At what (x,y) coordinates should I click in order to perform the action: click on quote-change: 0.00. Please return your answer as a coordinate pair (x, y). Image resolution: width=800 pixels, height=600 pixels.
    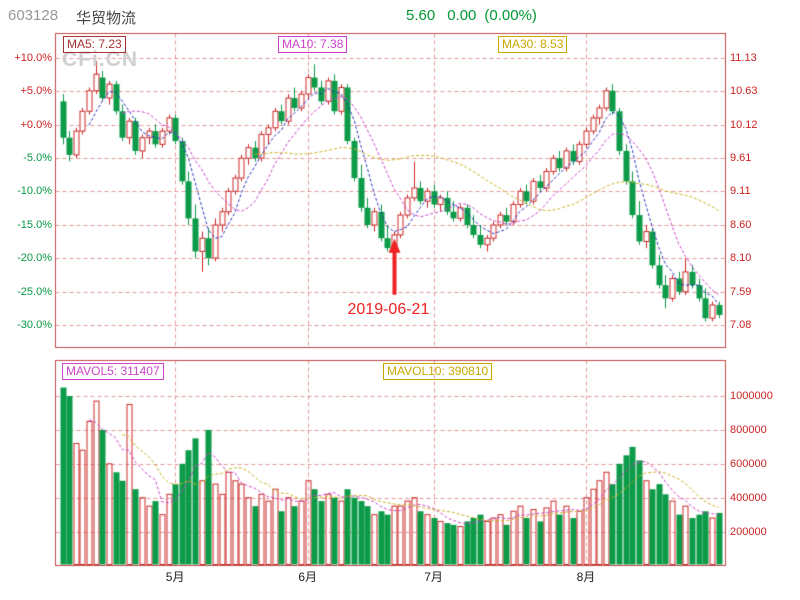
    Looking at the image, I should click on (462, 15).